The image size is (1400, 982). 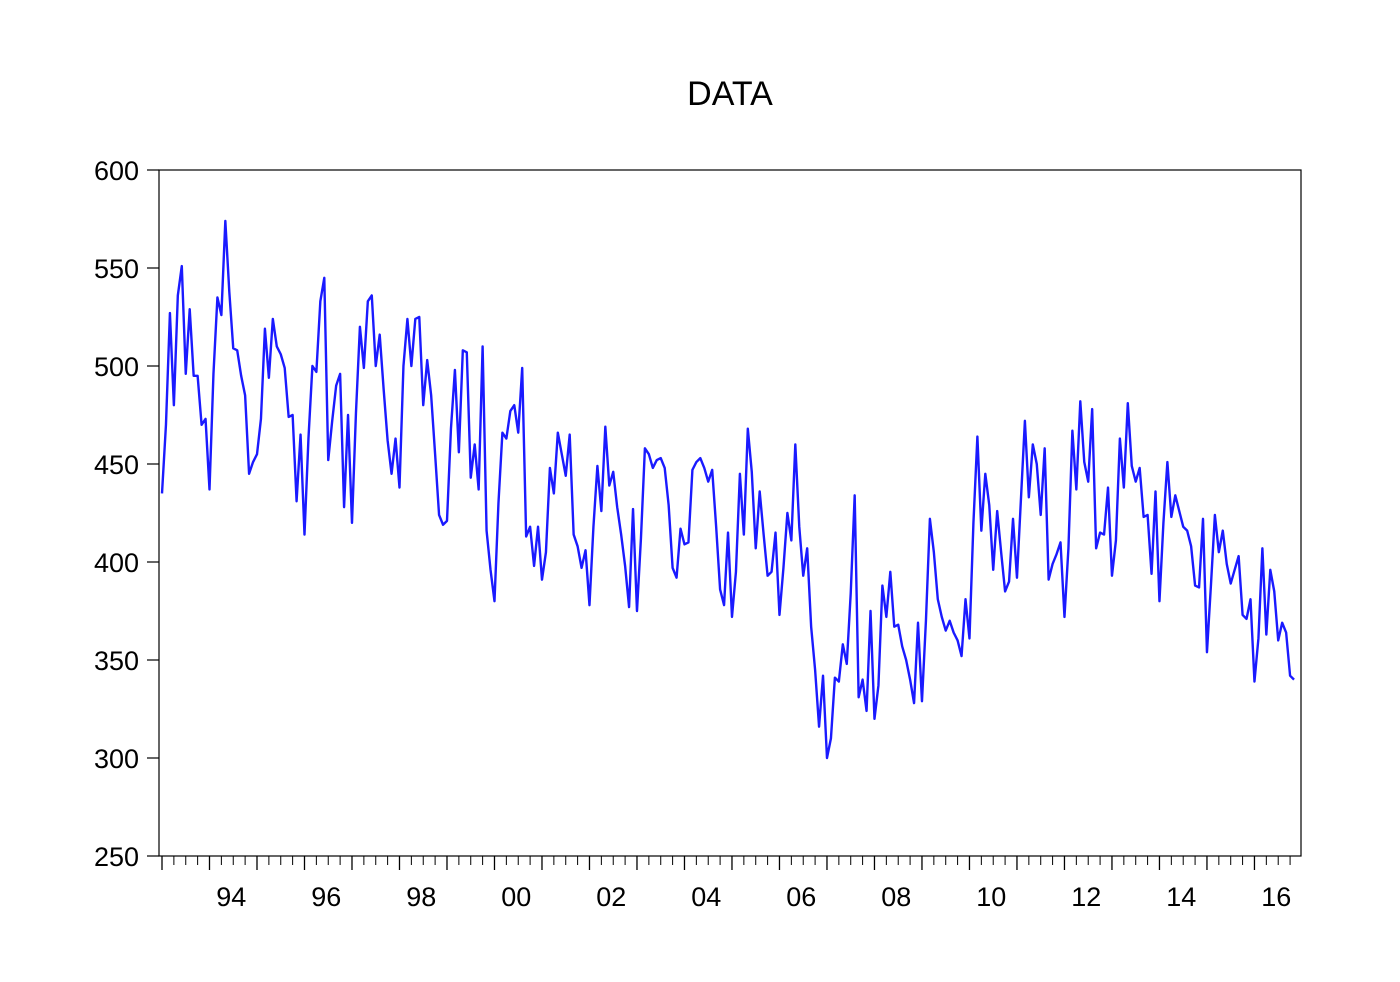 What do you see at coordinates (516, 897) in the screenshot?
I see `x-tick-label: 00` at bounding box center [516, 897].